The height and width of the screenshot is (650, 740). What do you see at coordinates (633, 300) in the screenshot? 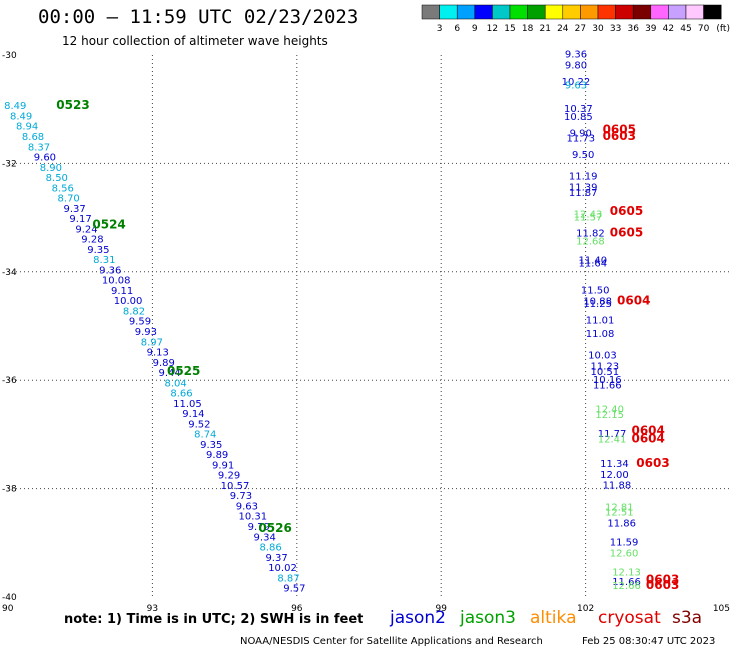
I see `pass-time-label: 0604` at bounding box center [633, 300].